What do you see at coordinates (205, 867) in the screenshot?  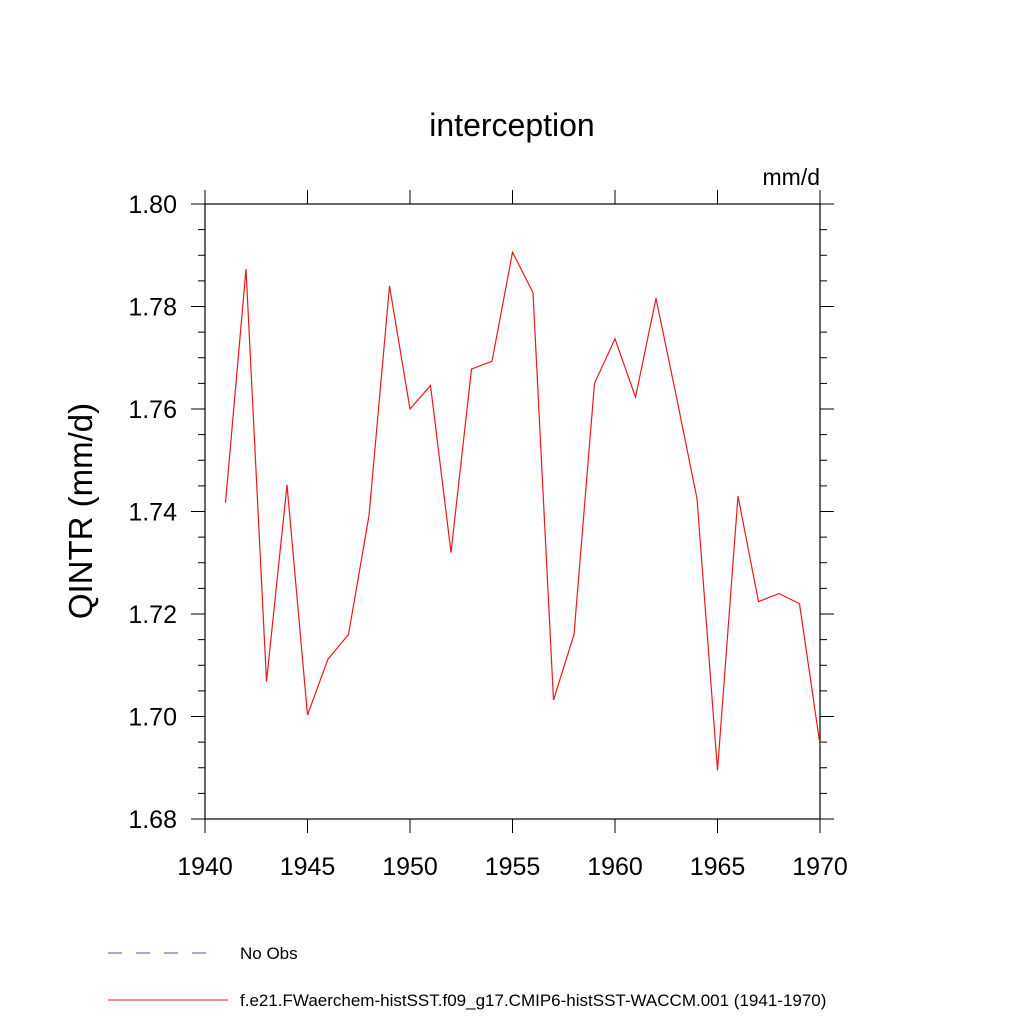 I see `x-tick-label: 1940` at bounding box center [205, 867].